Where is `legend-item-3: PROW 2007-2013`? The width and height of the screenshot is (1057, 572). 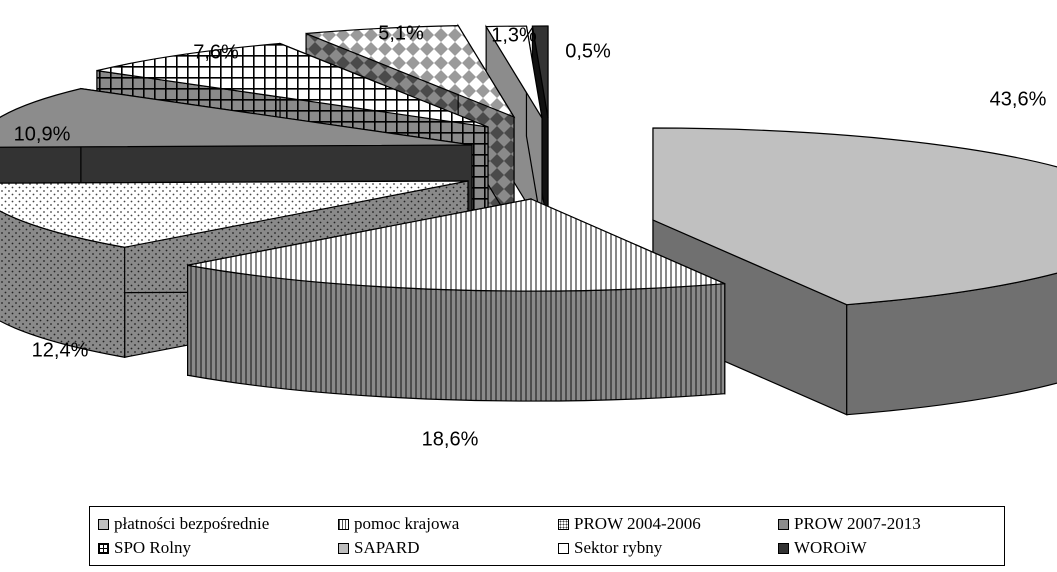 legend-item-3: PROW 2007-2013 is located at coordinates (849, 524).